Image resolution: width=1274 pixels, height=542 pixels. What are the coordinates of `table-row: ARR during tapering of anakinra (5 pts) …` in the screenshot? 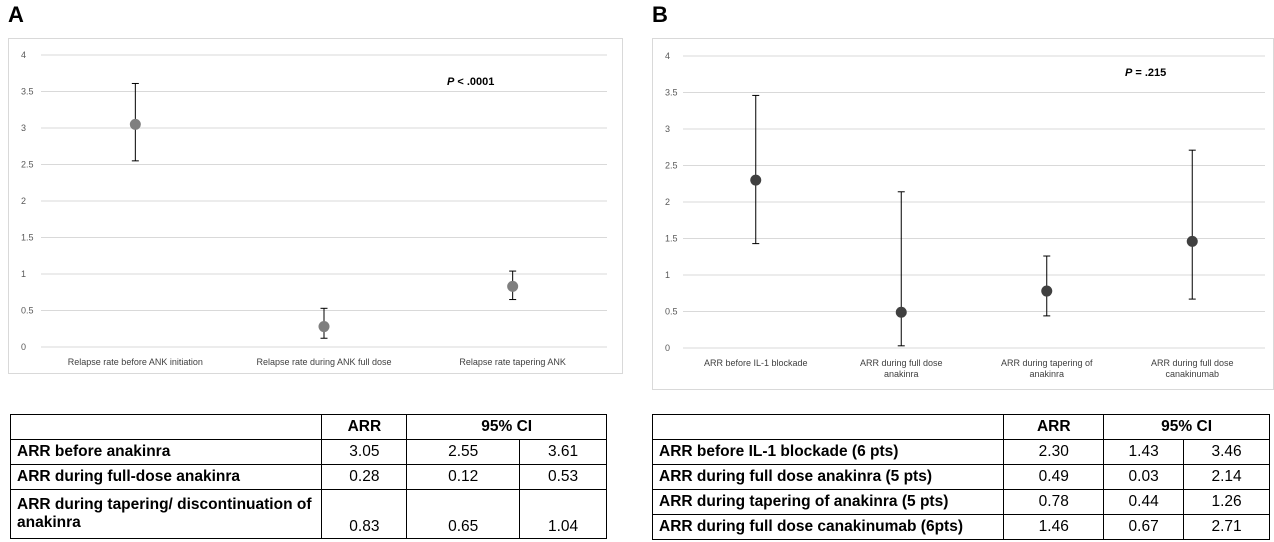 It's located at (960, 502).